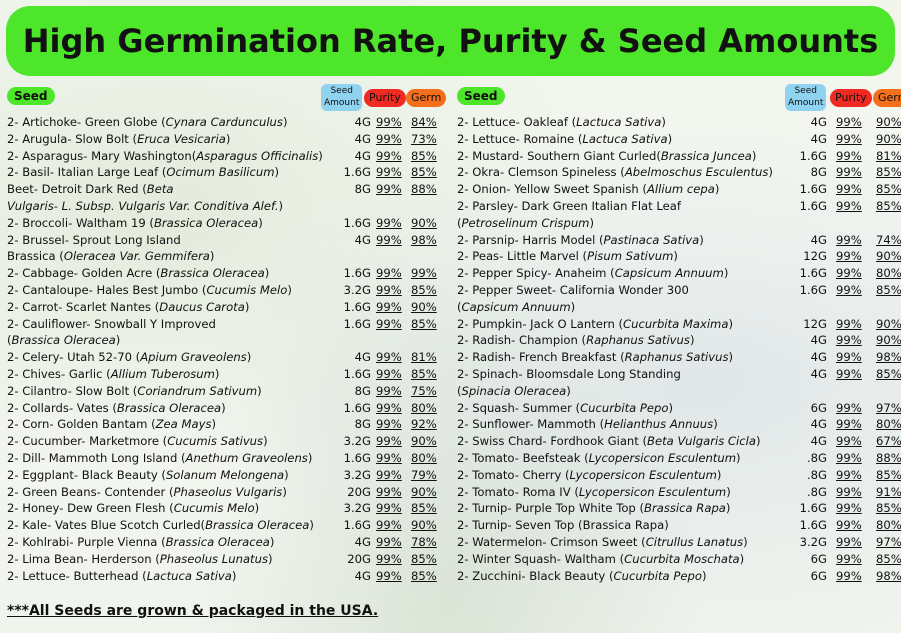  I want to click on seed-name-text: 2- Turnip- Seven Top (Brassica Rapa), so click(563, 525).